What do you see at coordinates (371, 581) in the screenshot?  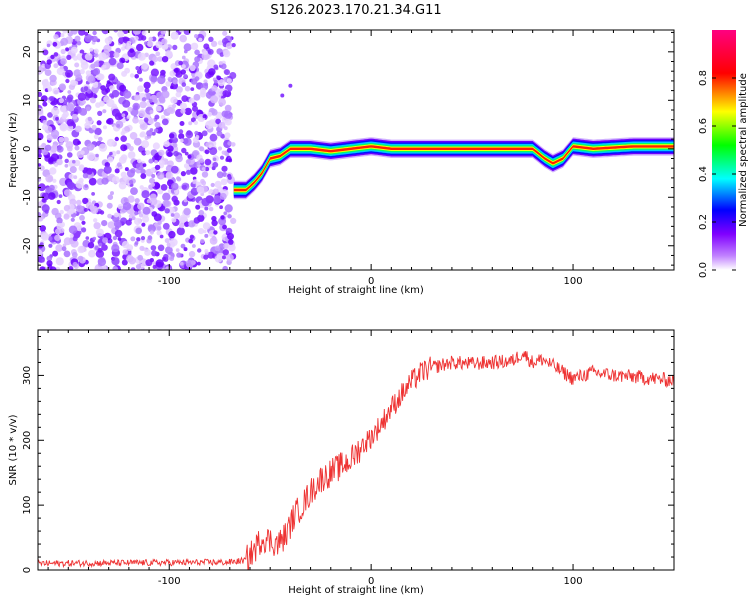 I see `x-tick-label: 0` at bounding box center [371, 581].